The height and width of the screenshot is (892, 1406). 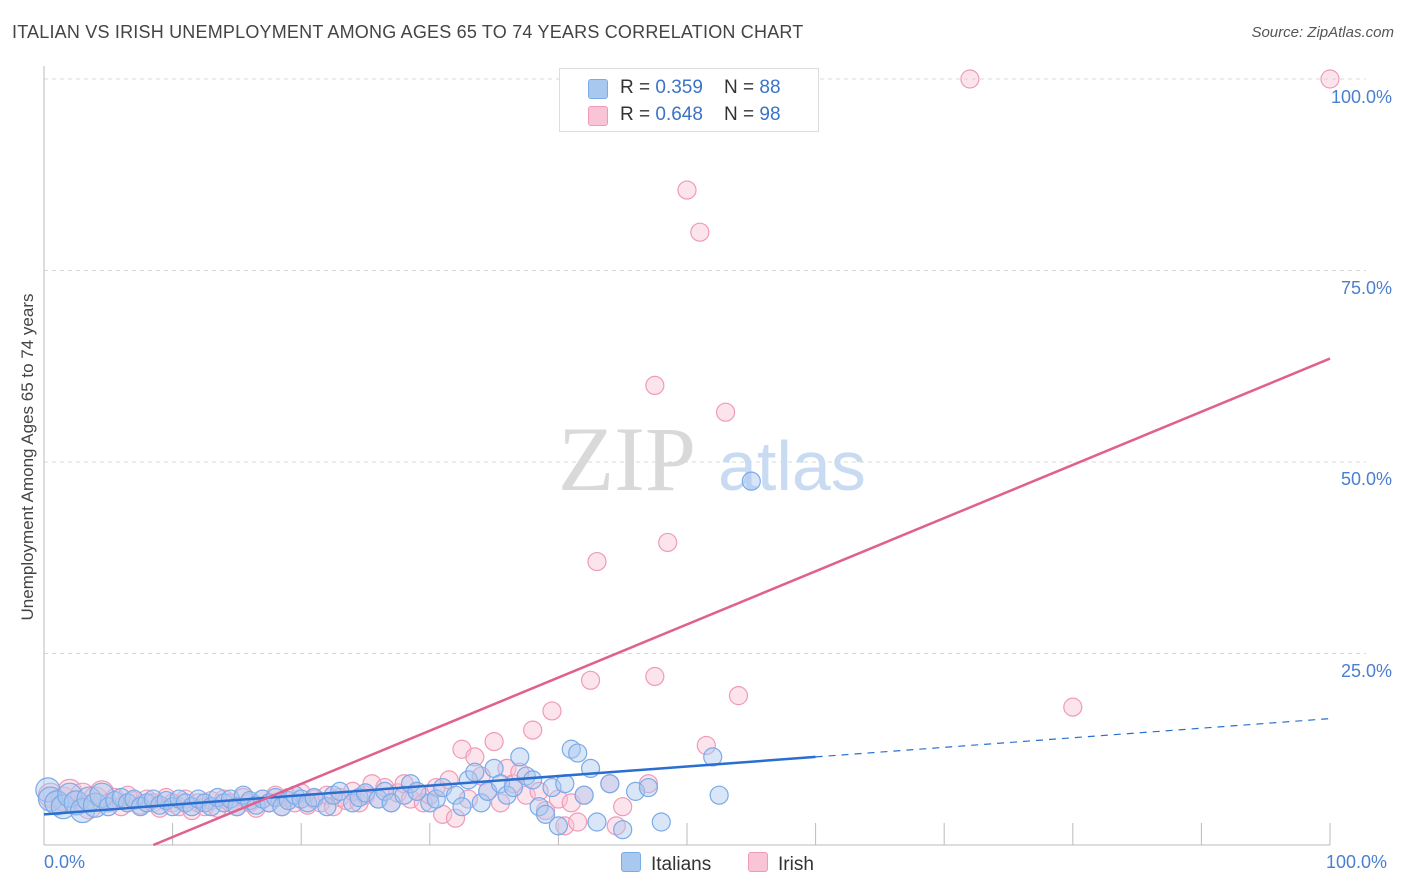 What do you see at coordinates (1322, 32) in the screenshot?
I see `source-label: Source: ZipAtlas.com` at bounding box center [1322, 32].